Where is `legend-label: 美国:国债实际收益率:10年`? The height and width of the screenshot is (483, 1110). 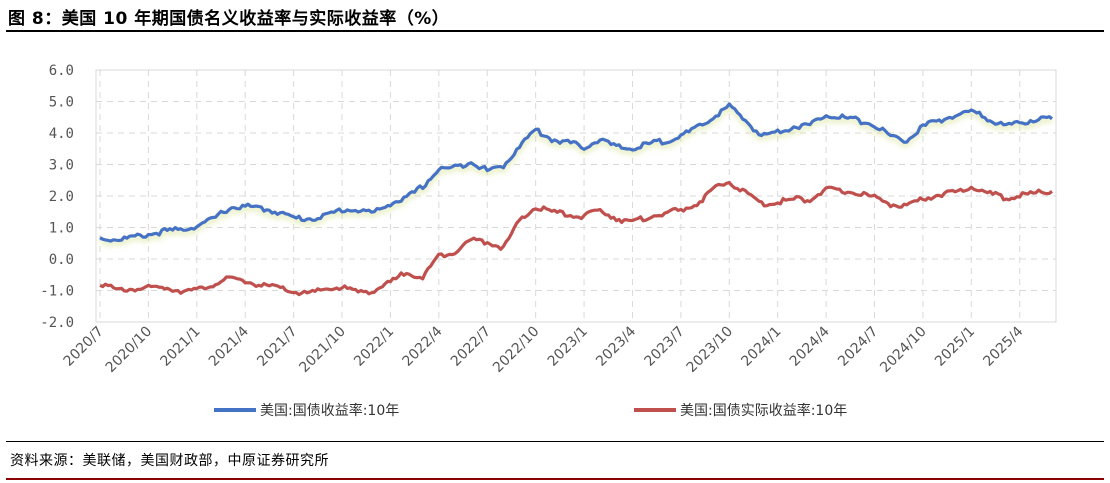
legend-label: 美国:国债实际收益率:10年 is located at coordinates (763, 410).